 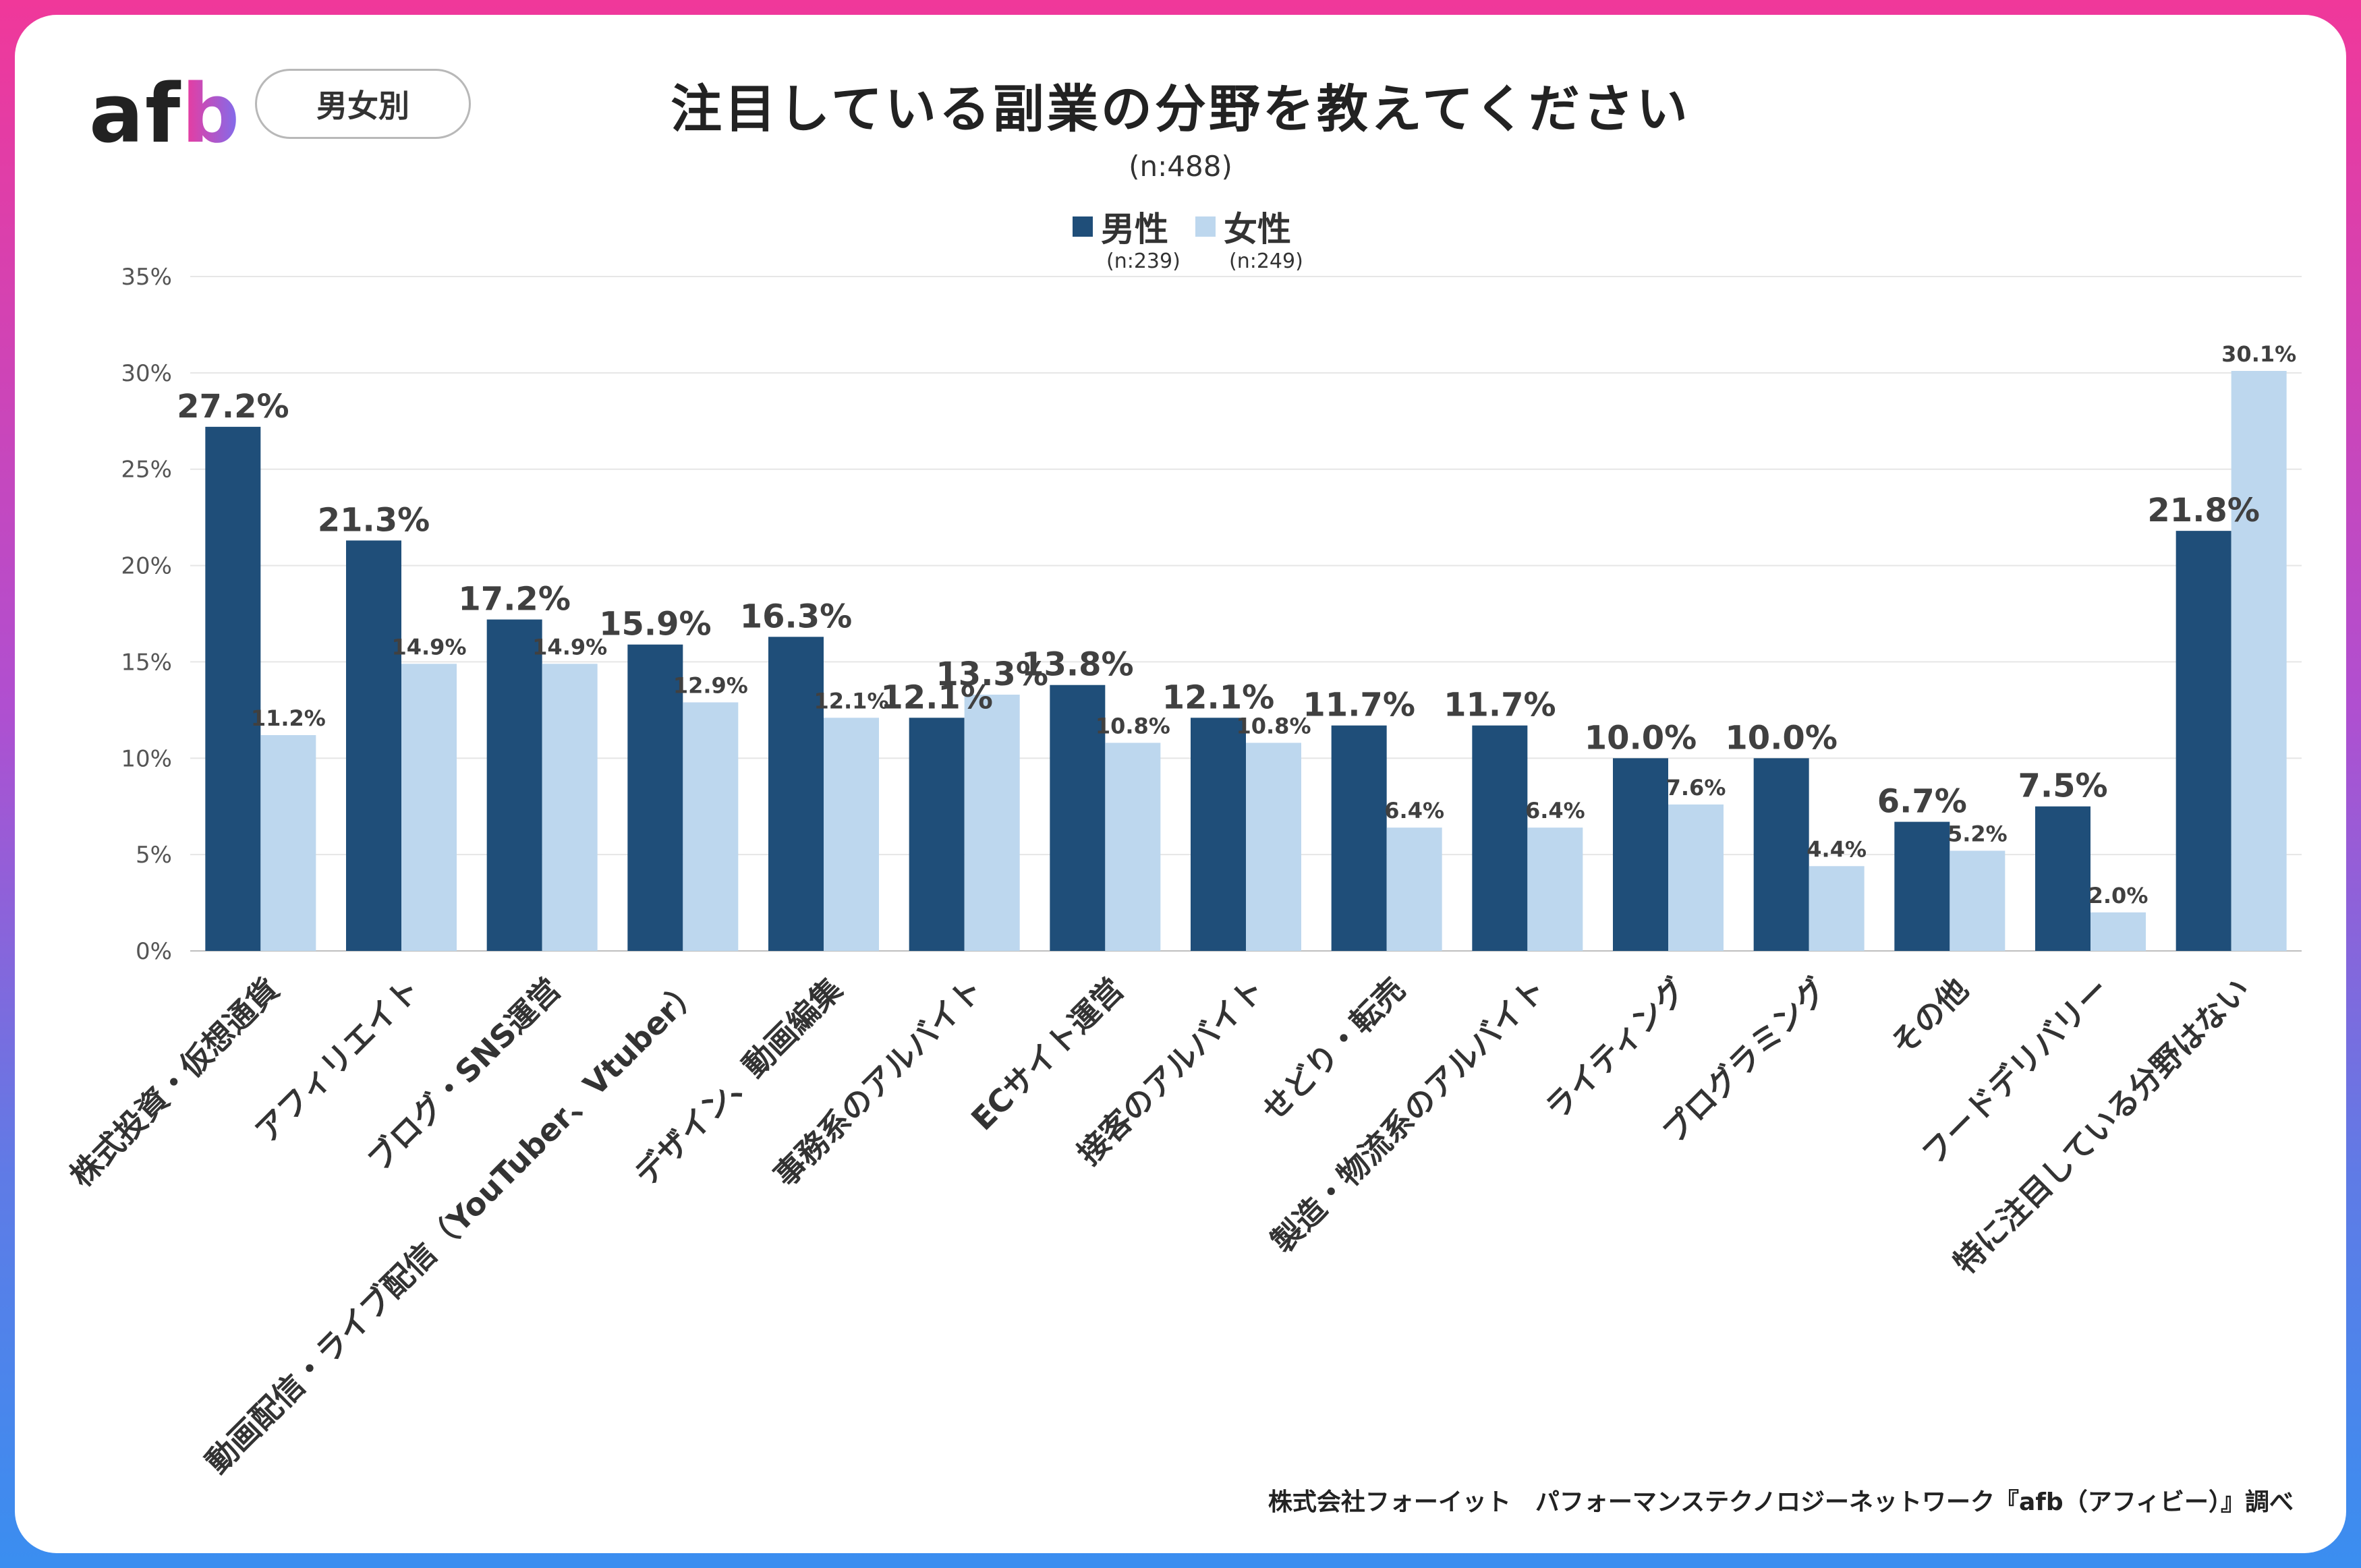 I want to click on data-label-female: 13.3%, so click(x=992, y=674).